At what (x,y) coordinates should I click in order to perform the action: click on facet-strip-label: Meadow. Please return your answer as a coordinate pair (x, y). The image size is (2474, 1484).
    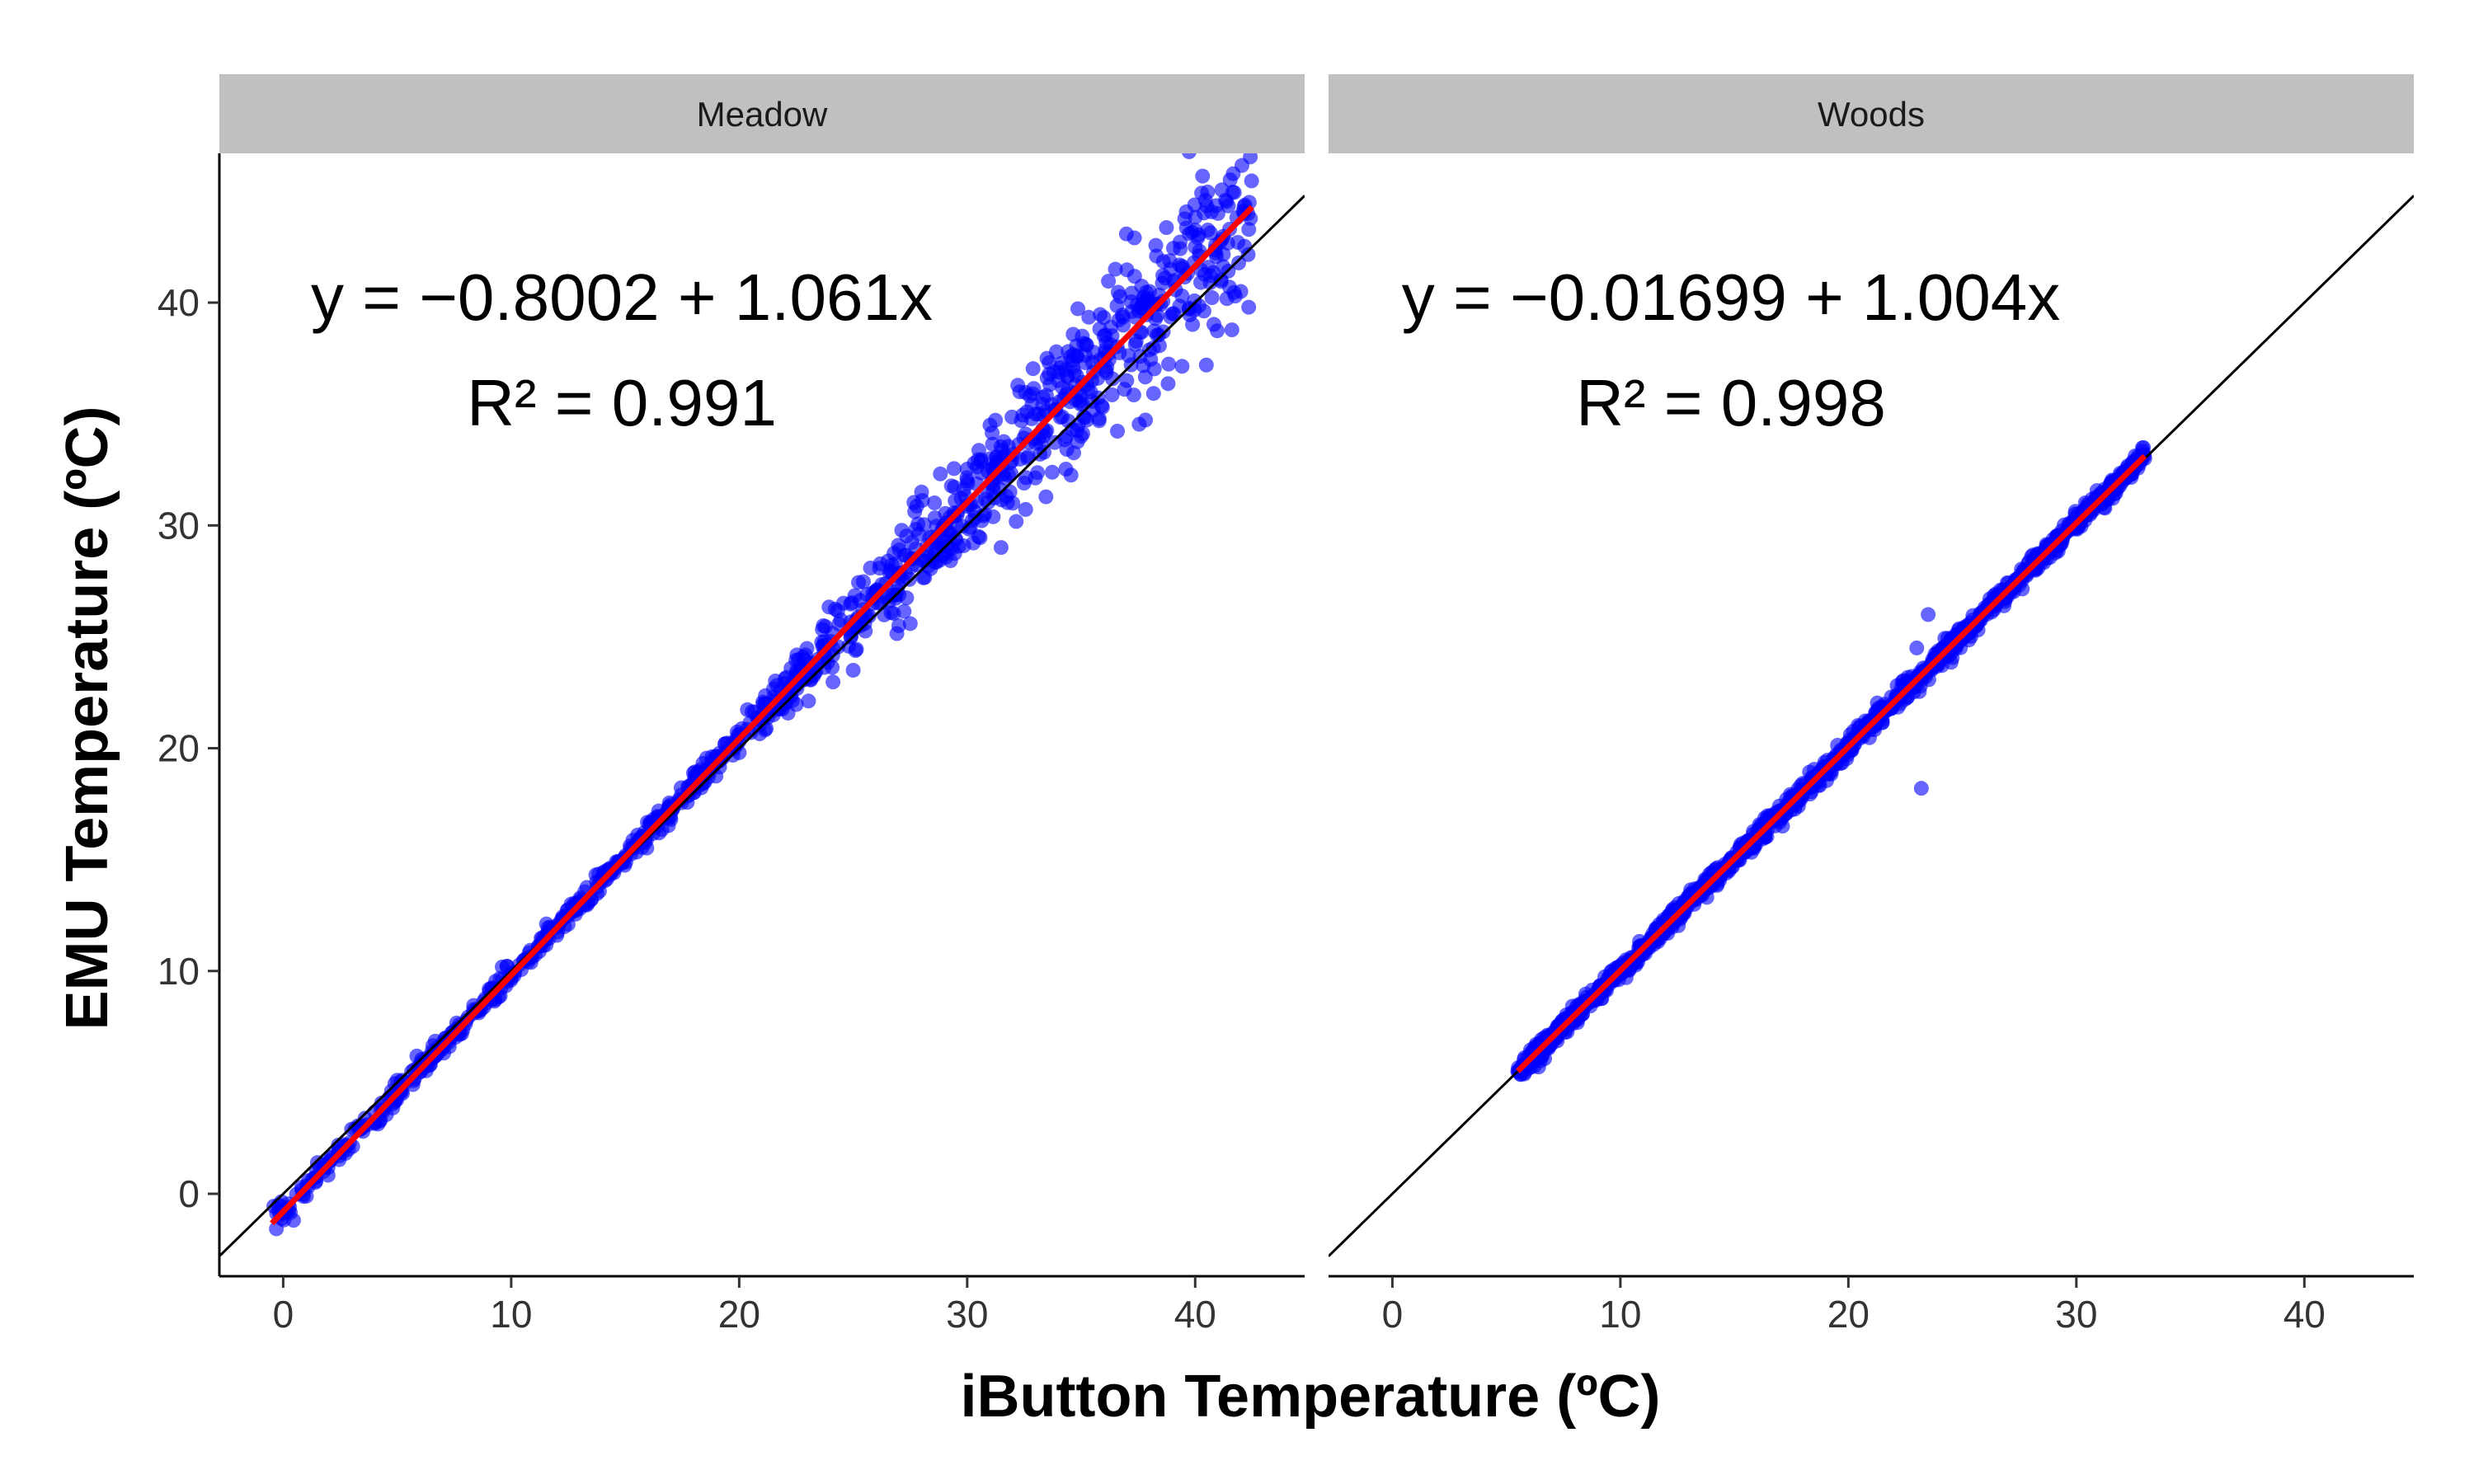
    Looking at the image, I should click on (762, 114).